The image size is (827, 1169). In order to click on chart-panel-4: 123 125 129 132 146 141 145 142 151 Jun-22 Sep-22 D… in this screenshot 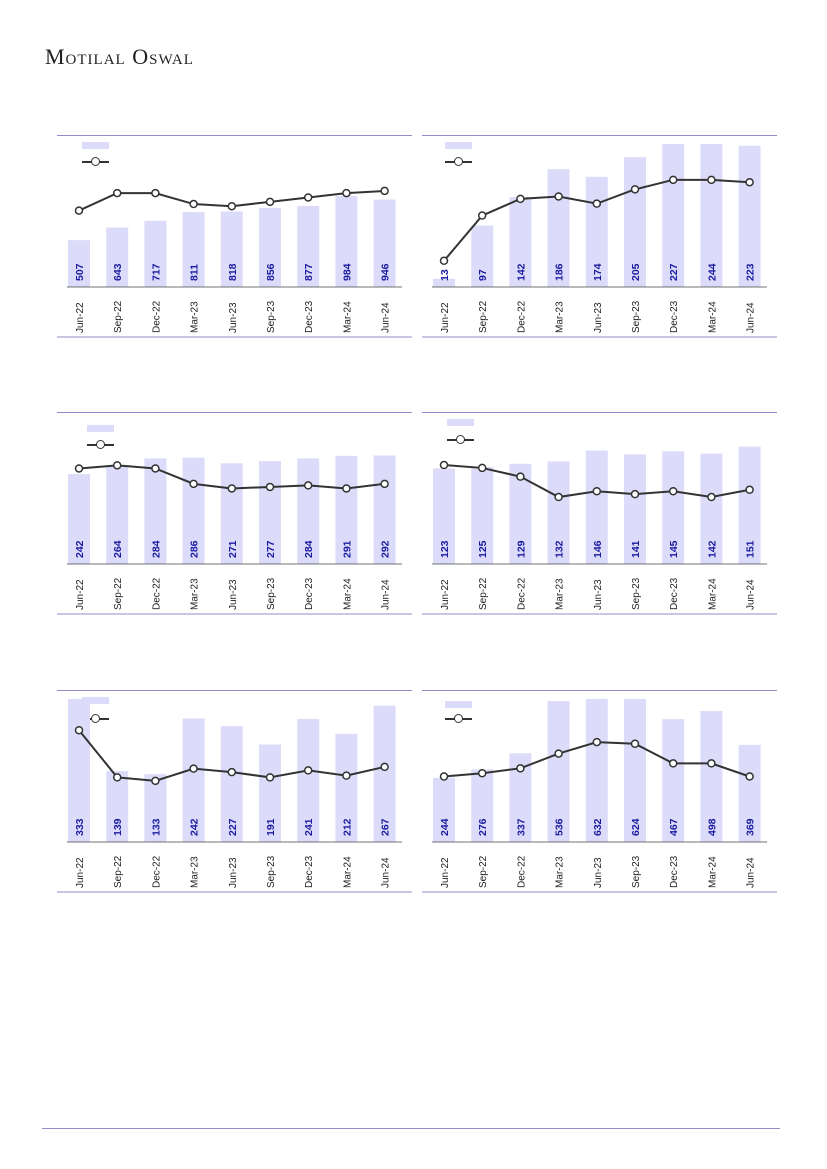, I will do `click(599, 513)`.